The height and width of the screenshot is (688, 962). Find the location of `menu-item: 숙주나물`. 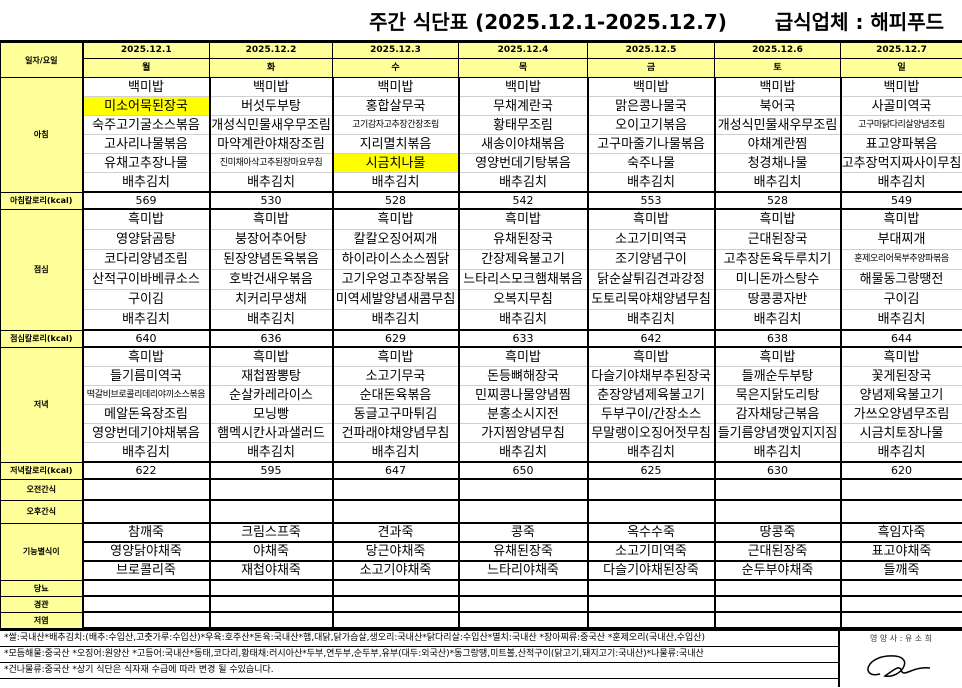

menu-item: 숙주나물 is located at coordinates (651, 163).